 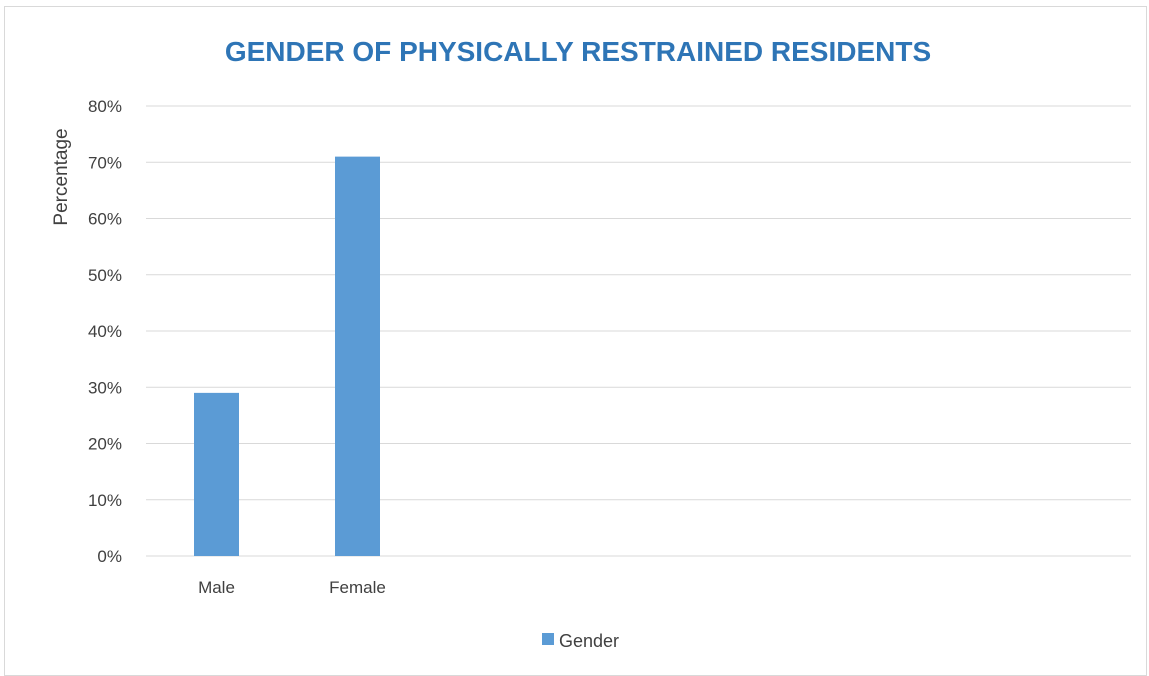 What do you see at coordinates (105, 387) in the screenshot?
I see `y-tick-label: 30%` at bounding box center [105, 387].